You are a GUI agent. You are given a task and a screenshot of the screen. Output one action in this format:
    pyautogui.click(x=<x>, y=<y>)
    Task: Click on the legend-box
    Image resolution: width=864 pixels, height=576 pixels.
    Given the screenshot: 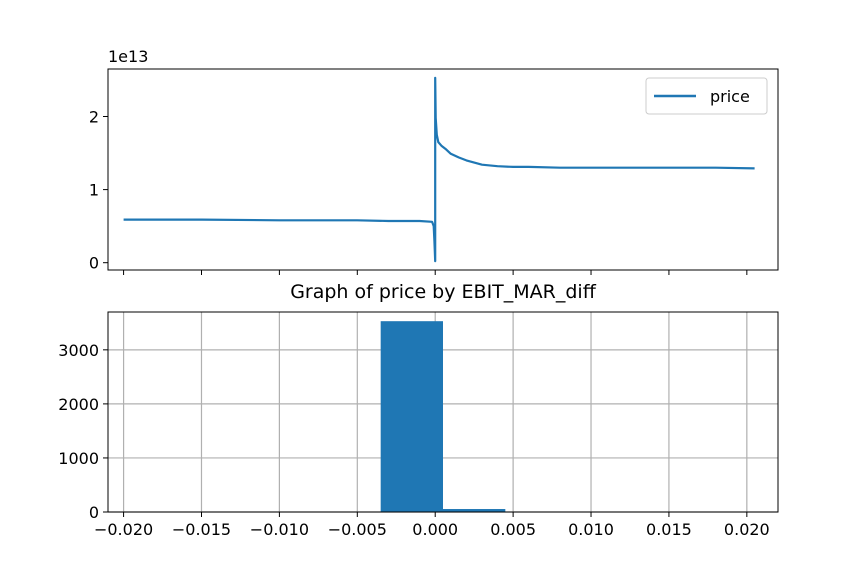 What is the action you would take?
    pyautogui.click(x=706, y=96)
    